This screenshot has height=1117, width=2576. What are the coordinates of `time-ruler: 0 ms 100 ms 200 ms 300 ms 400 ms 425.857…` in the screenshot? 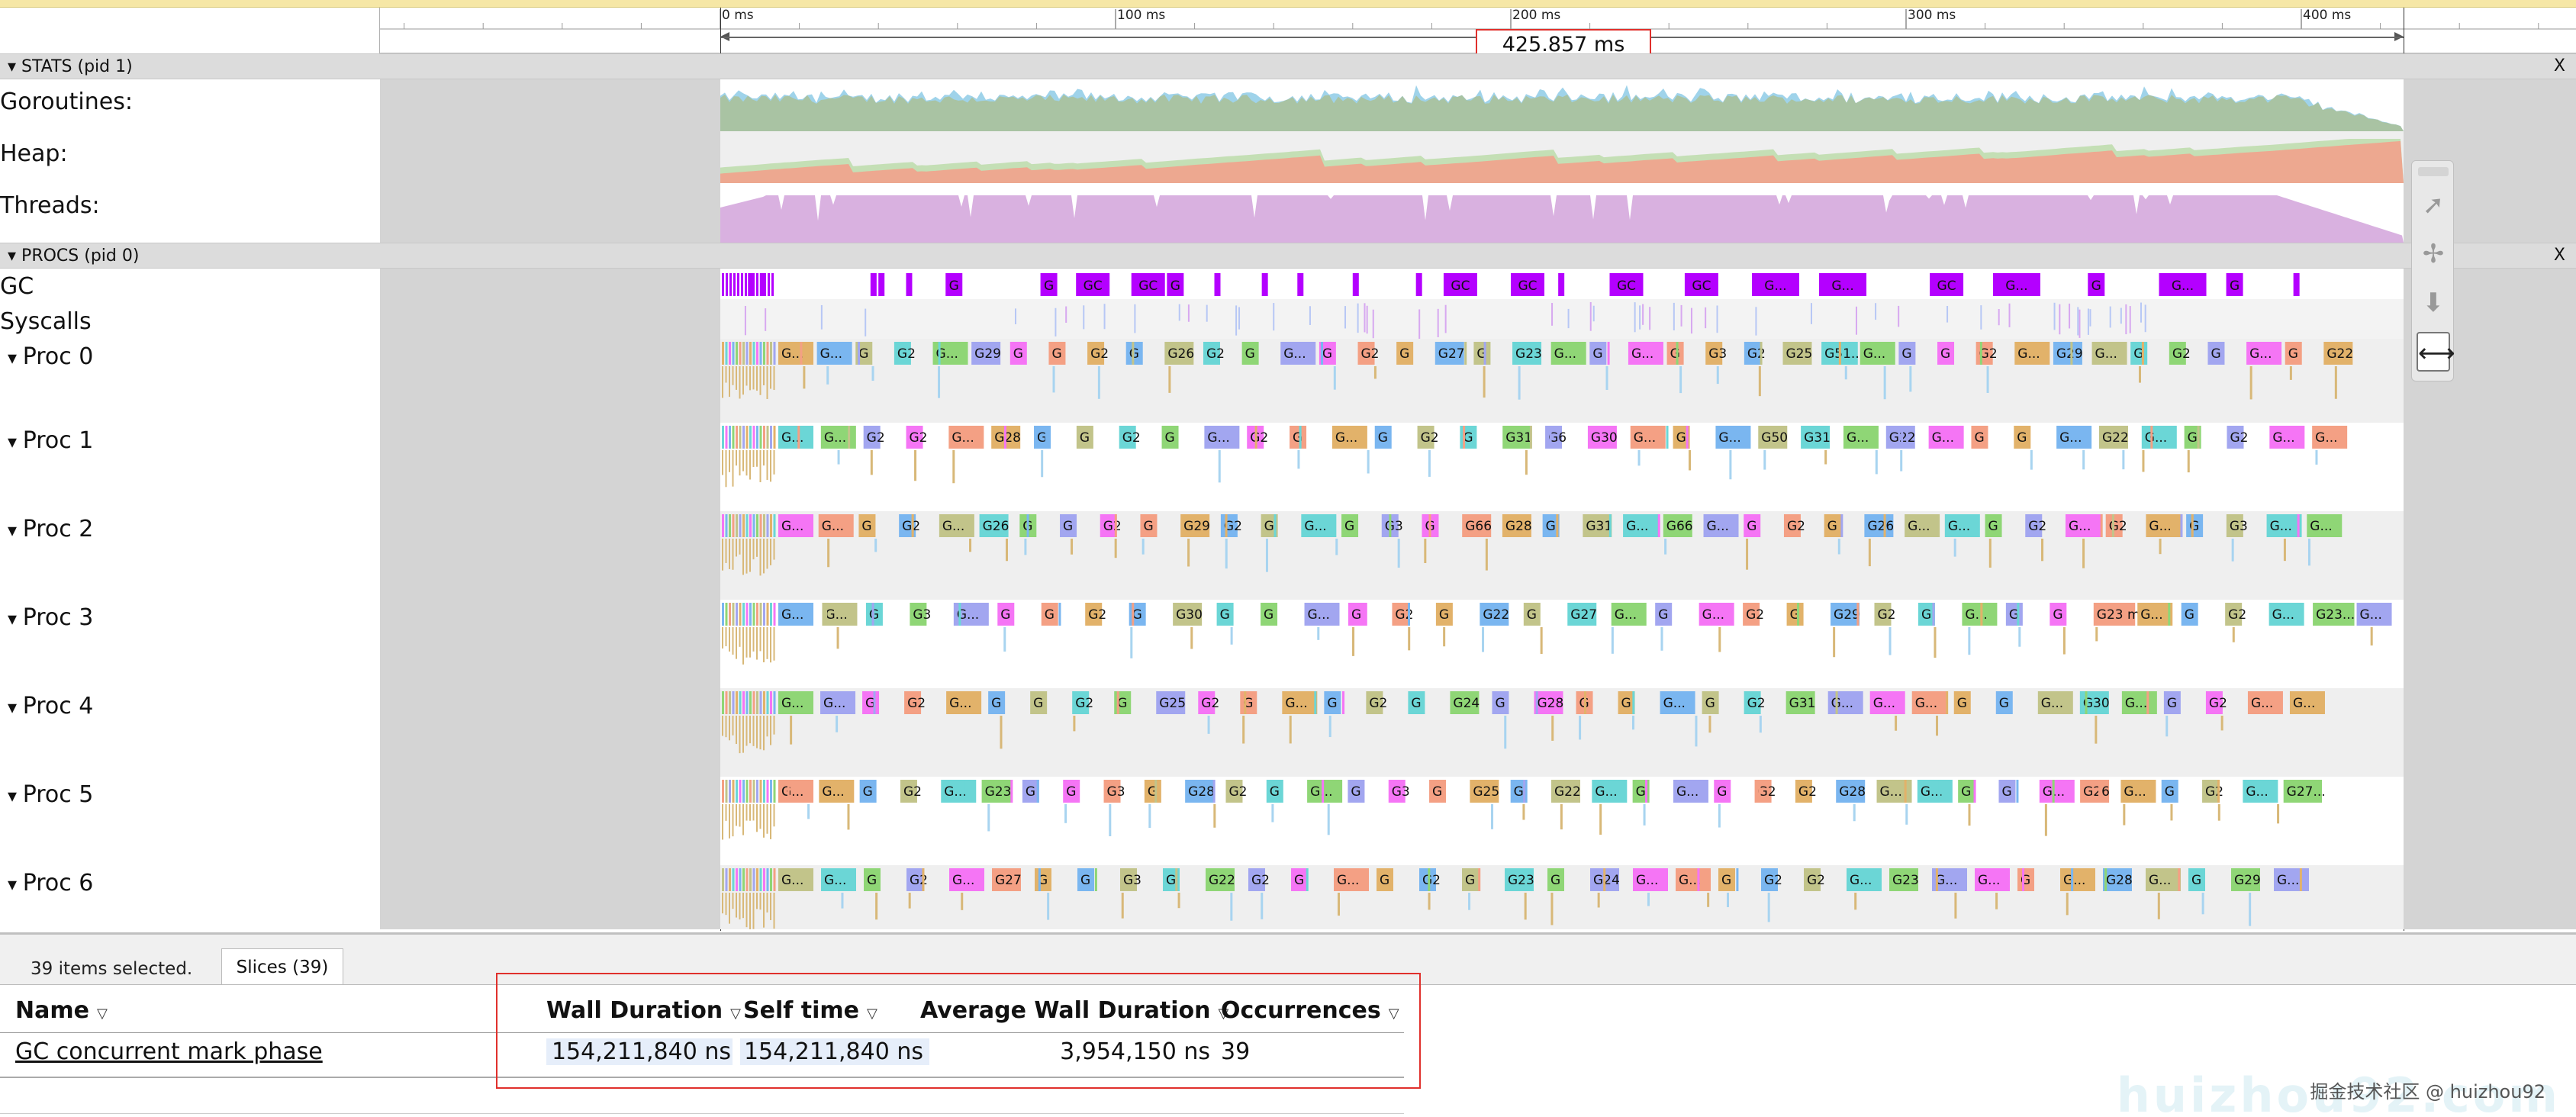 It's located at (1478, 35).